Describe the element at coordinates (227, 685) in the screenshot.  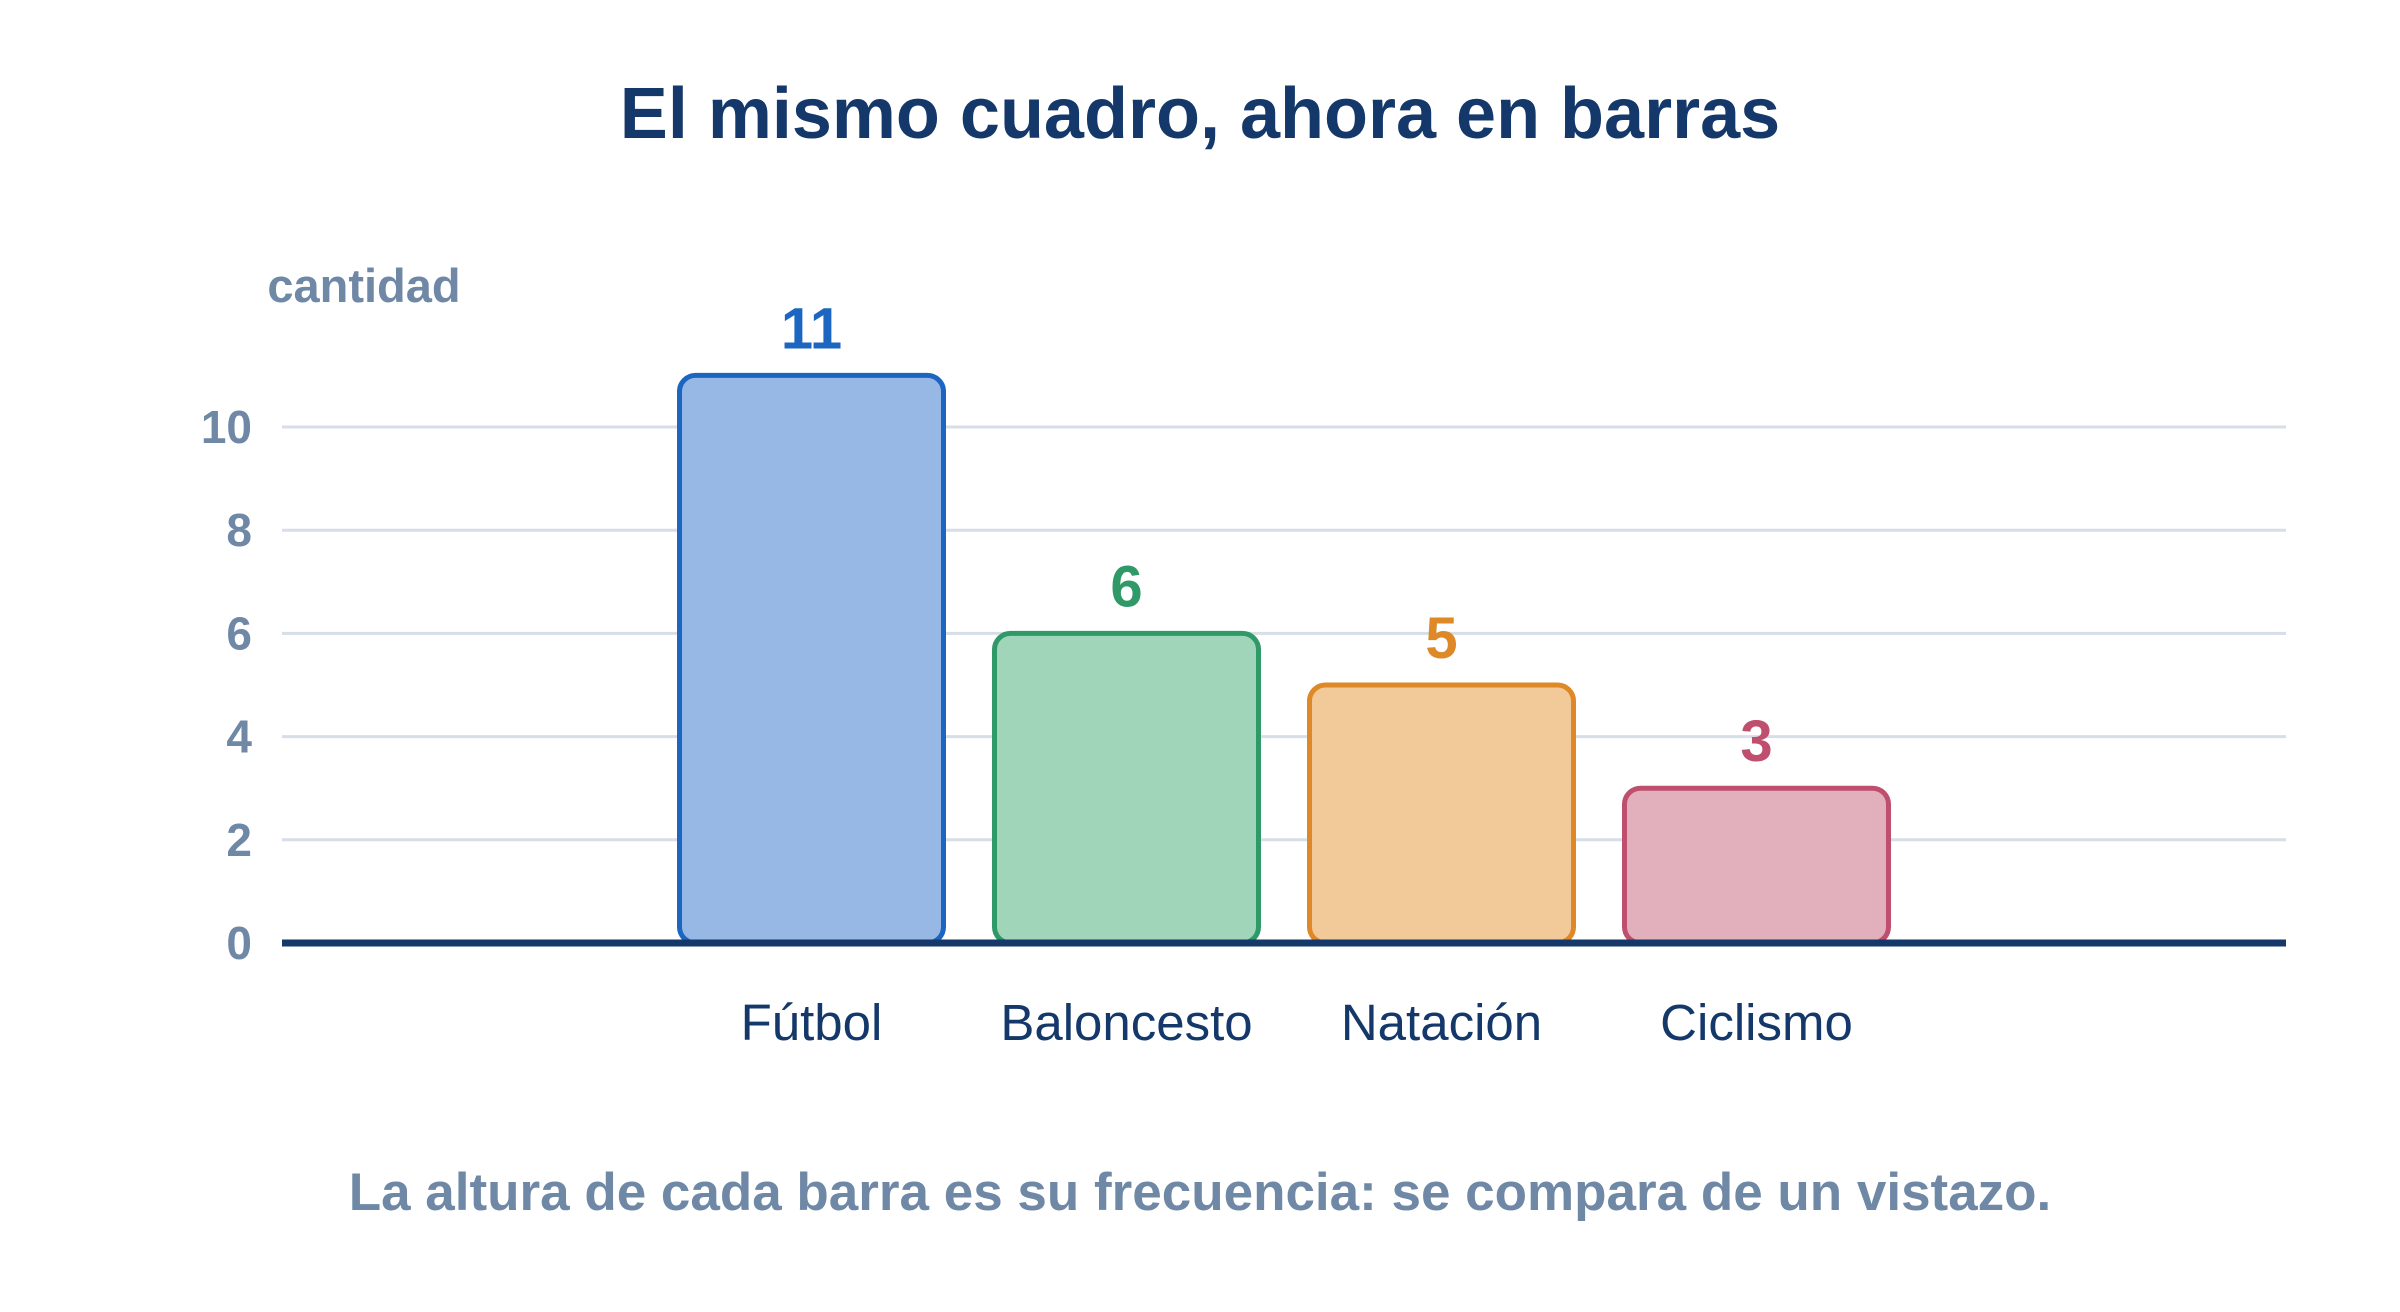
I see `y-axis-ticks: 0 2 4 6 8 10` at that location.